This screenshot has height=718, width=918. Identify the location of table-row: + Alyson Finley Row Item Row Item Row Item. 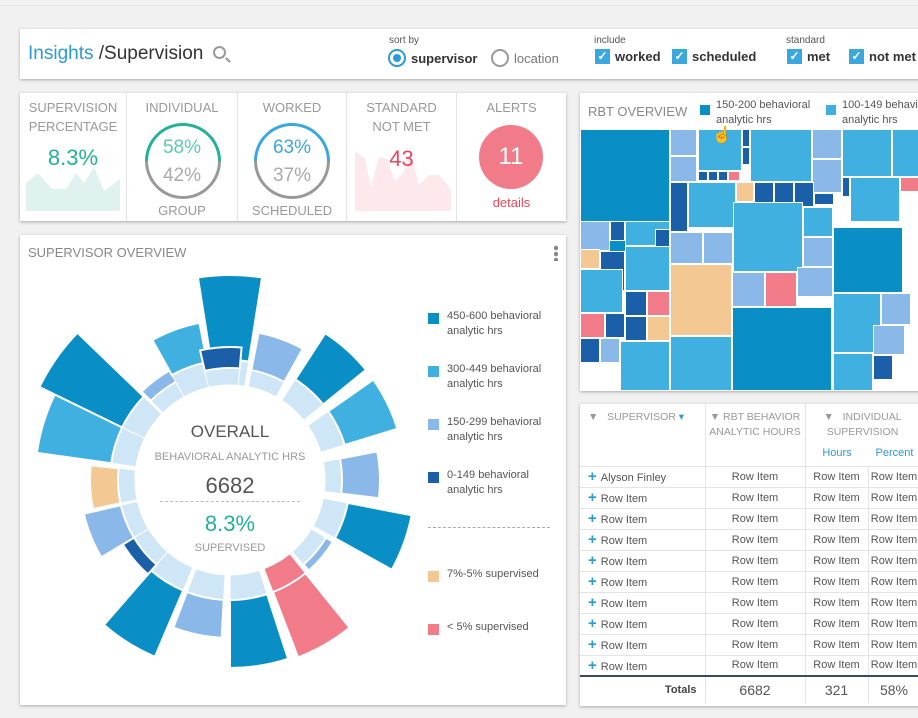
(749, 476).